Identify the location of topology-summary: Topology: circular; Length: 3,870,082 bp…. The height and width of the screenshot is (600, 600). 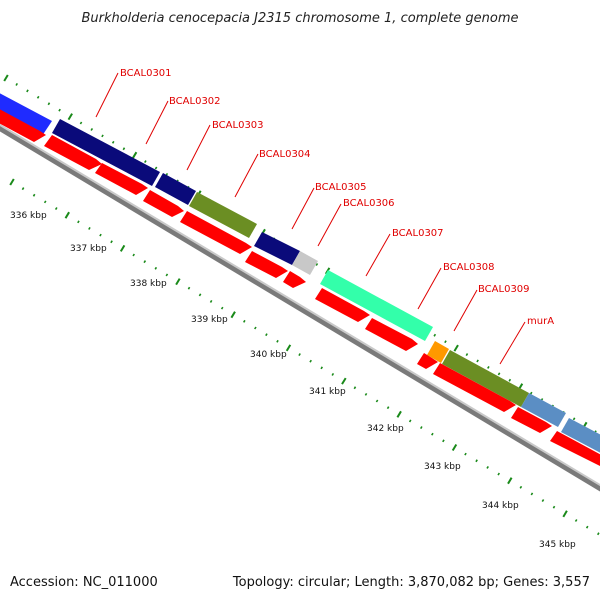
(411, 582).